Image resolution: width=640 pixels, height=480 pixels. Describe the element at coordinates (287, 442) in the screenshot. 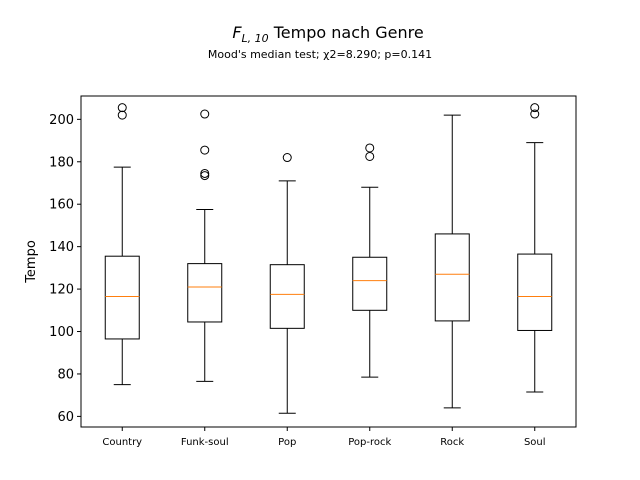

I see `x-tick-label: Pop` at that location.